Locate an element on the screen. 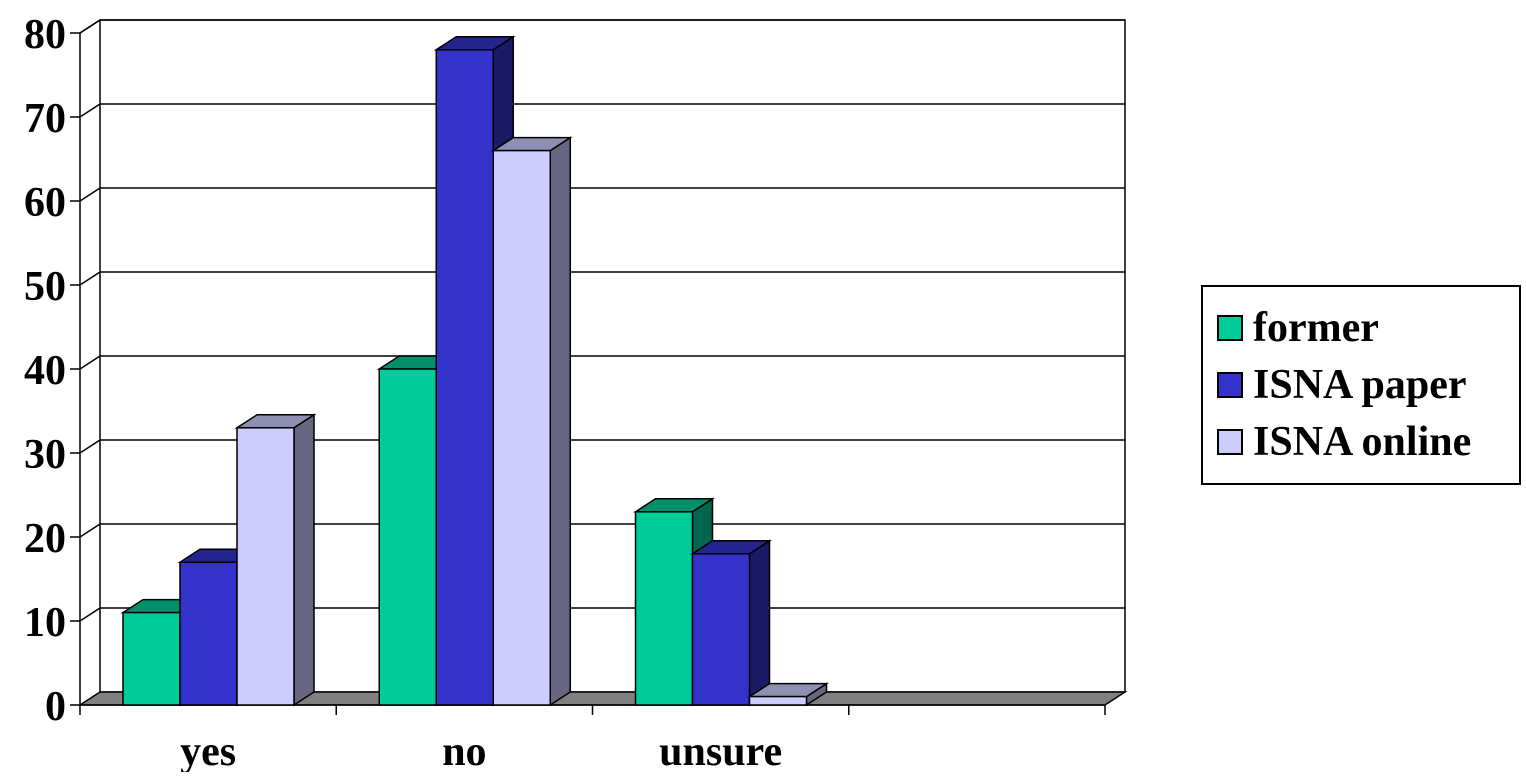 The height and width of the screenshot is (777, 1526). side-wall-top is located at coordinates (90, 26).